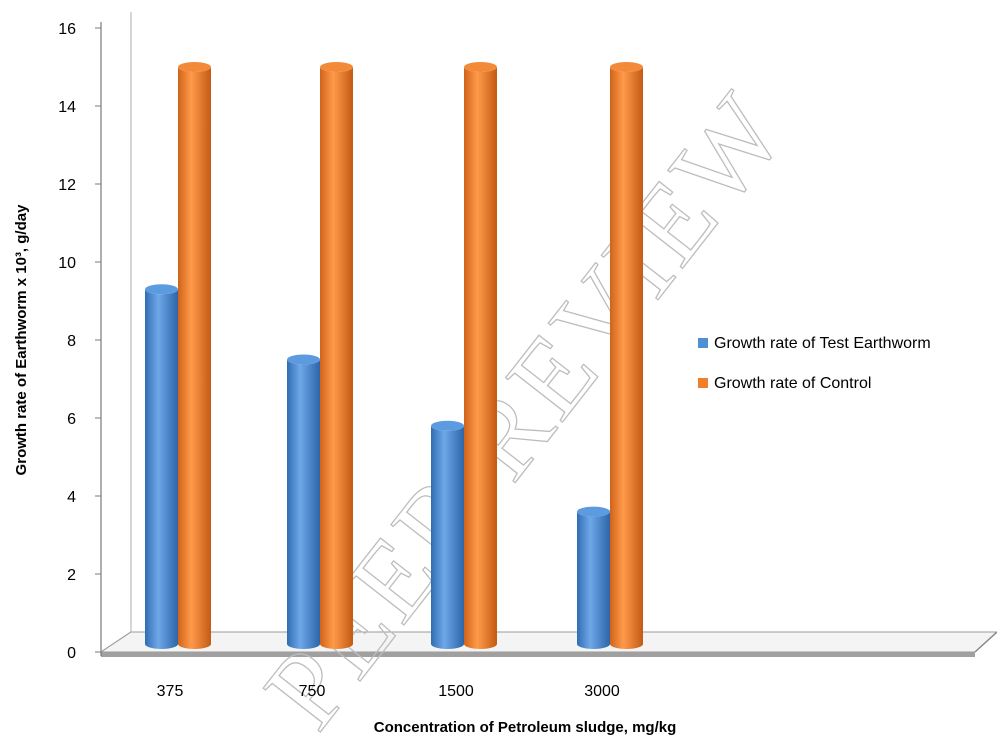 This screenshot has height=744, width=997. What do you see at coordinates (67, 29) in the screenshot?
I see `y-tick-label: 16` at bounding box center [67, 29].